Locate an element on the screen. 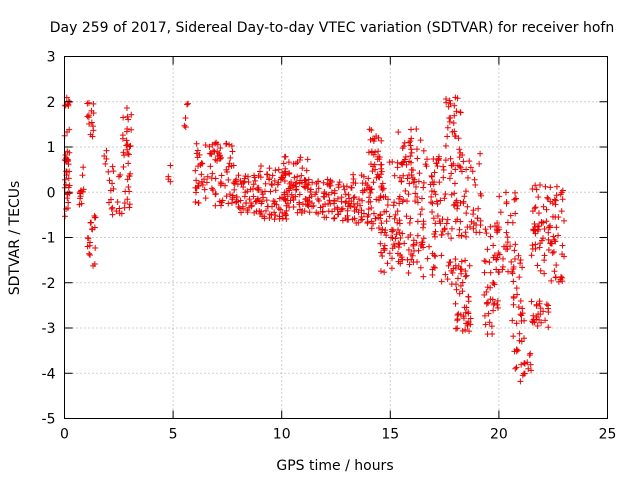  y-tick-label: -2 is located at coordinates (49, 284).